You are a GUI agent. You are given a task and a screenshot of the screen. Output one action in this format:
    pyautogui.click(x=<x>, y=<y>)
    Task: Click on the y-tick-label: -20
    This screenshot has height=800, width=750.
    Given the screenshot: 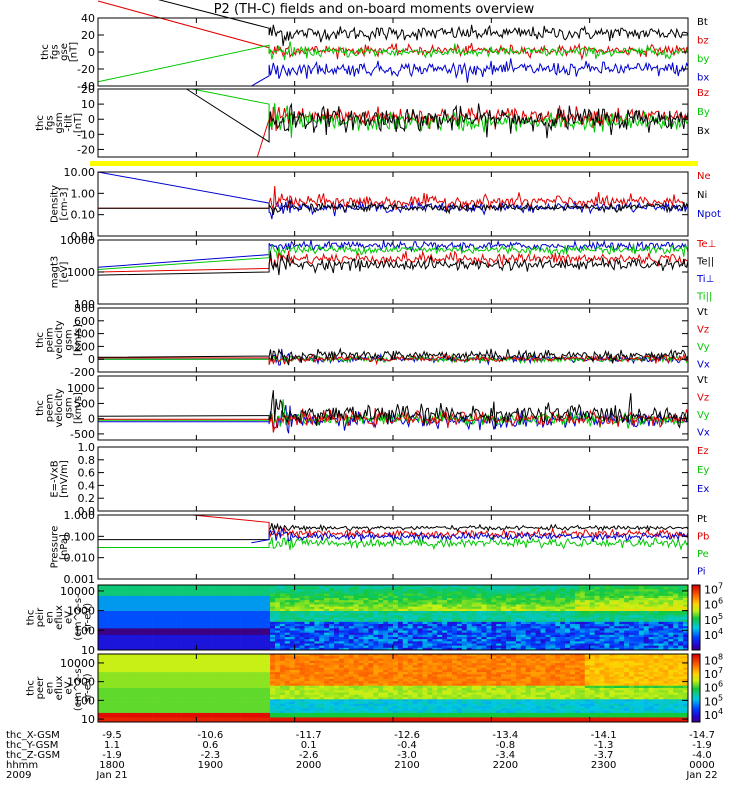 What is the action you would take?
    pyautogui.click(x=86, y=149)
    